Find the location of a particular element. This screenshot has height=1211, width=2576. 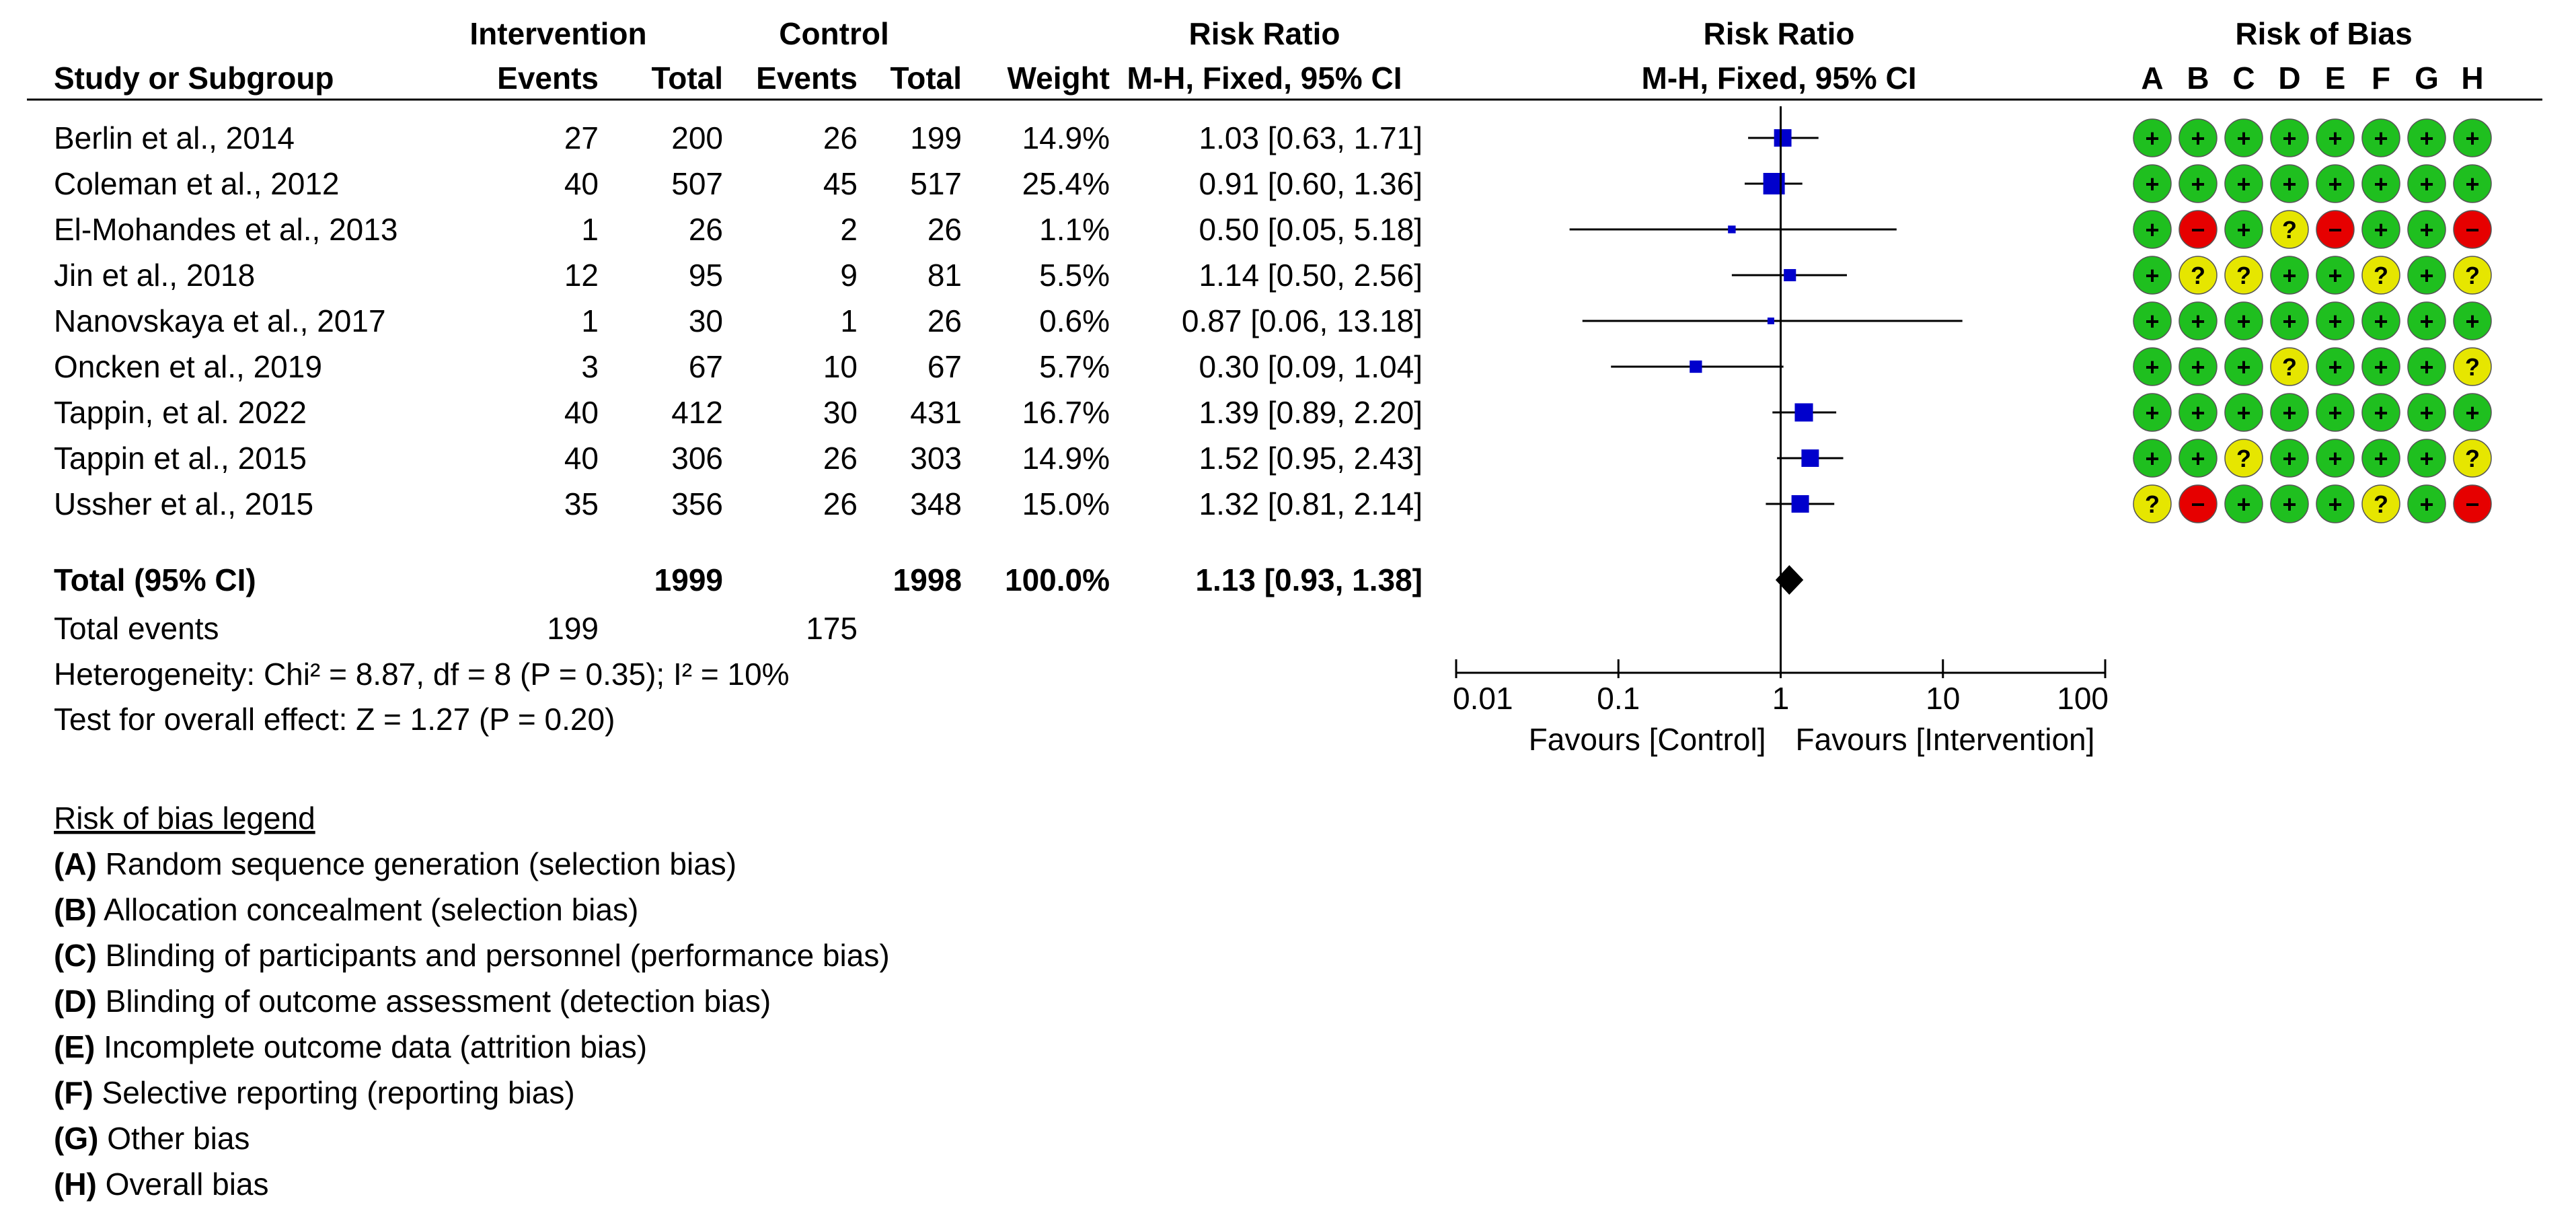

int-events: 12 is located at coordinates (581, 275).